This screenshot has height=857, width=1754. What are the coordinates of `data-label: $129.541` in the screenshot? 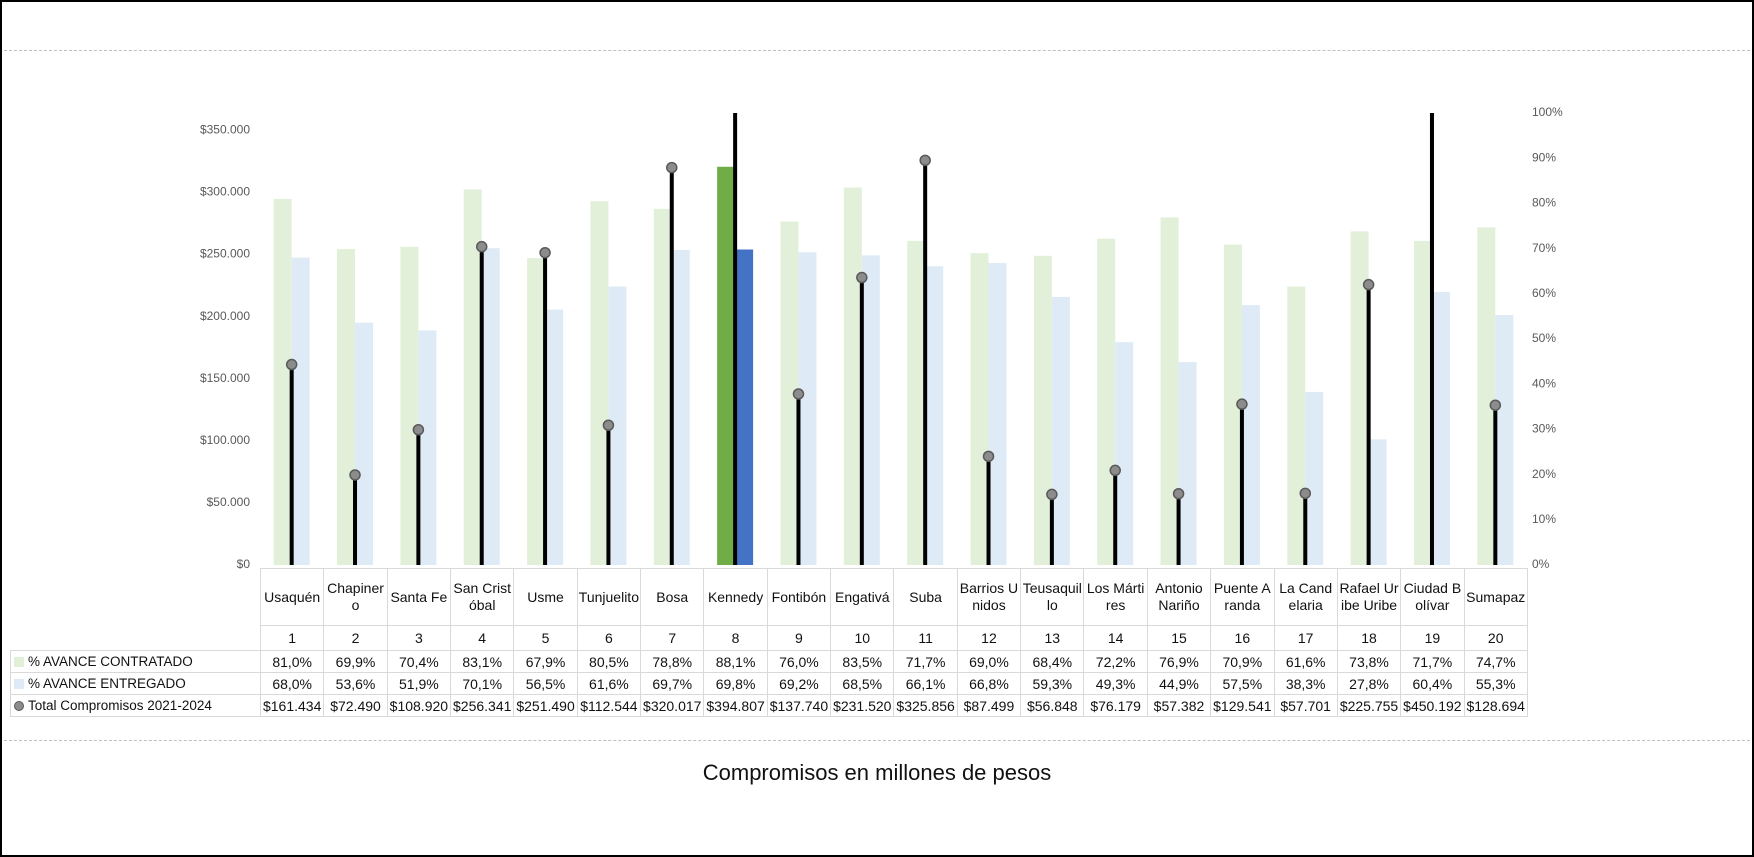 It's located at (1242, 705).